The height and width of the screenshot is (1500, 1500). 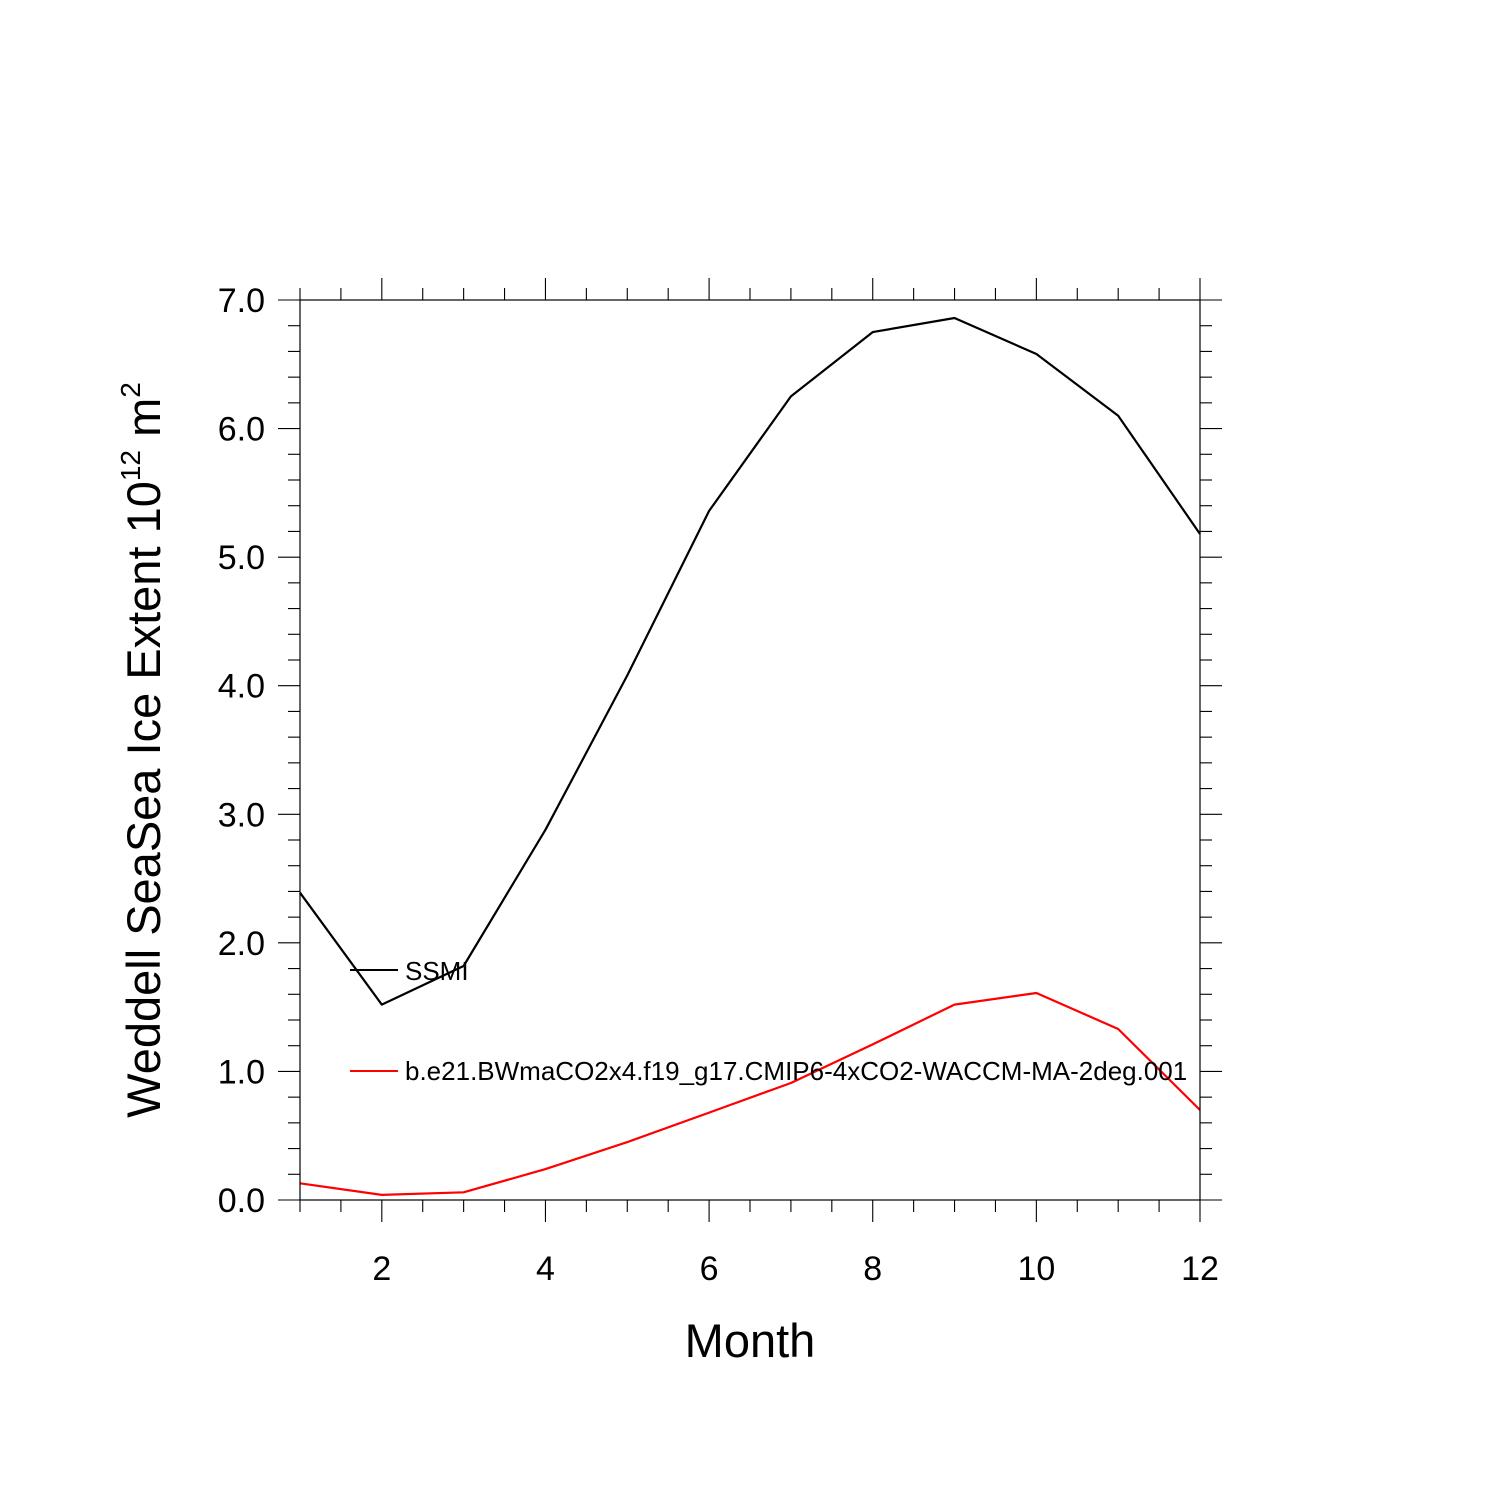 I want to click on y-tick-label: 3.0, so click(x=241, y=815).